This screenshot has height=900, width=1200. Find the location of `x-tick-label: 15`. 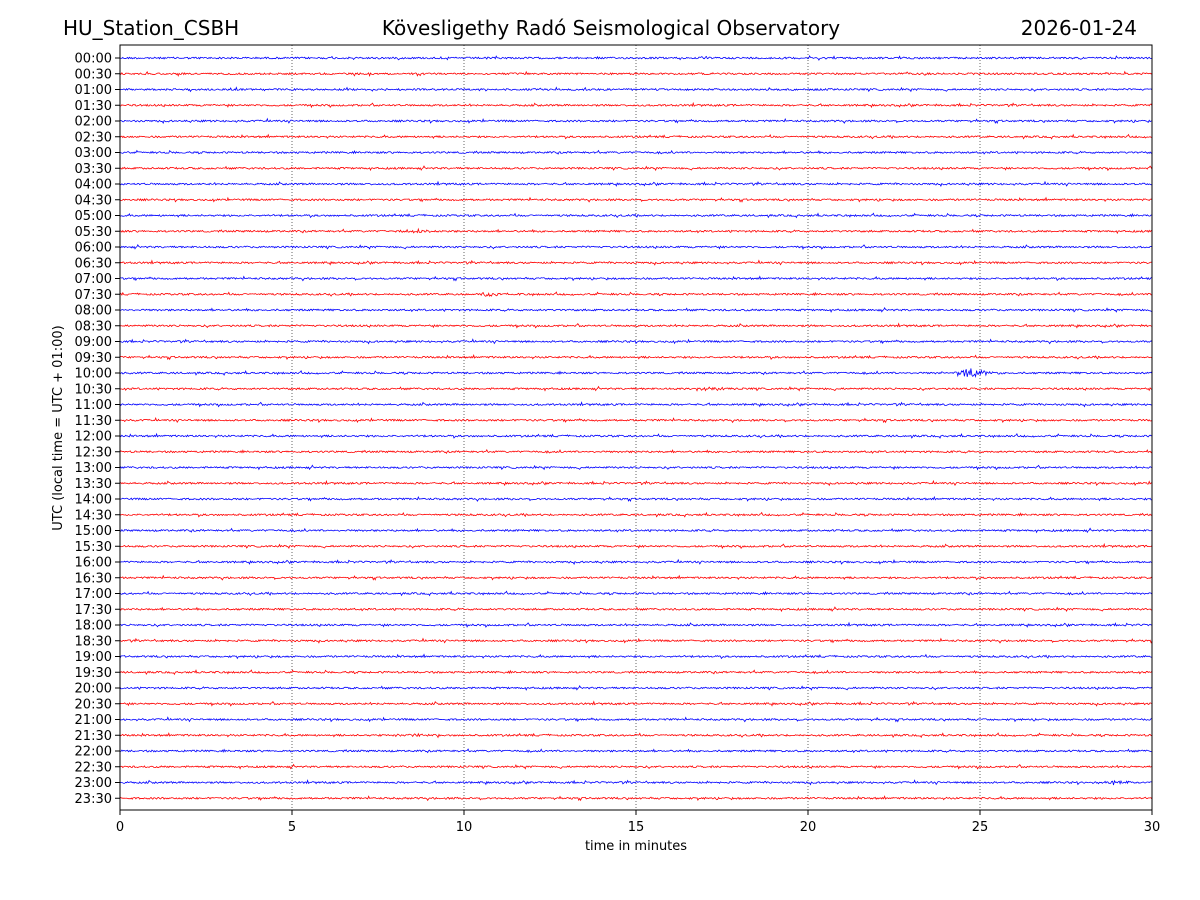

x-tick-label: 15 is located at coordinates (636, 827).